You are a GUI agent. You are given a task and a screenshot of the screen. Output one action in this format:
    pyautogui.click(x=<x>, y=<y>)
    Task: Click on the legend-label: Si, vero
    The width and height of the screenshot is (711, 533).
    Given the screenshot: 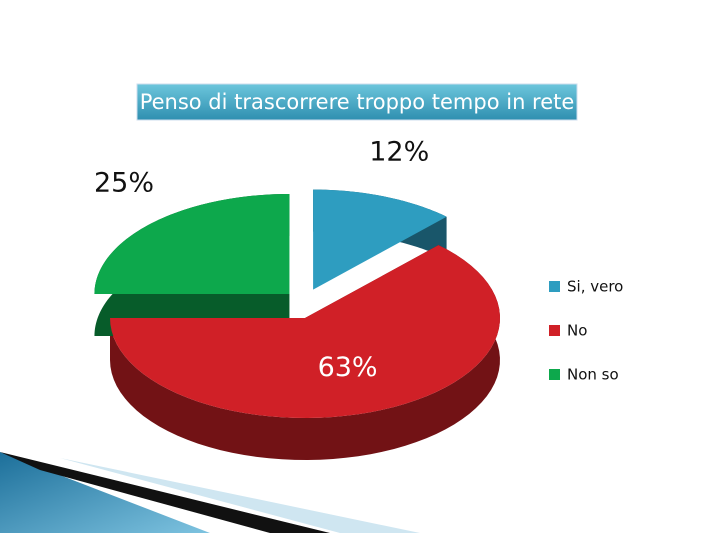 What is the action you would take?
    pyautogui.click(x=595, y=287)
    